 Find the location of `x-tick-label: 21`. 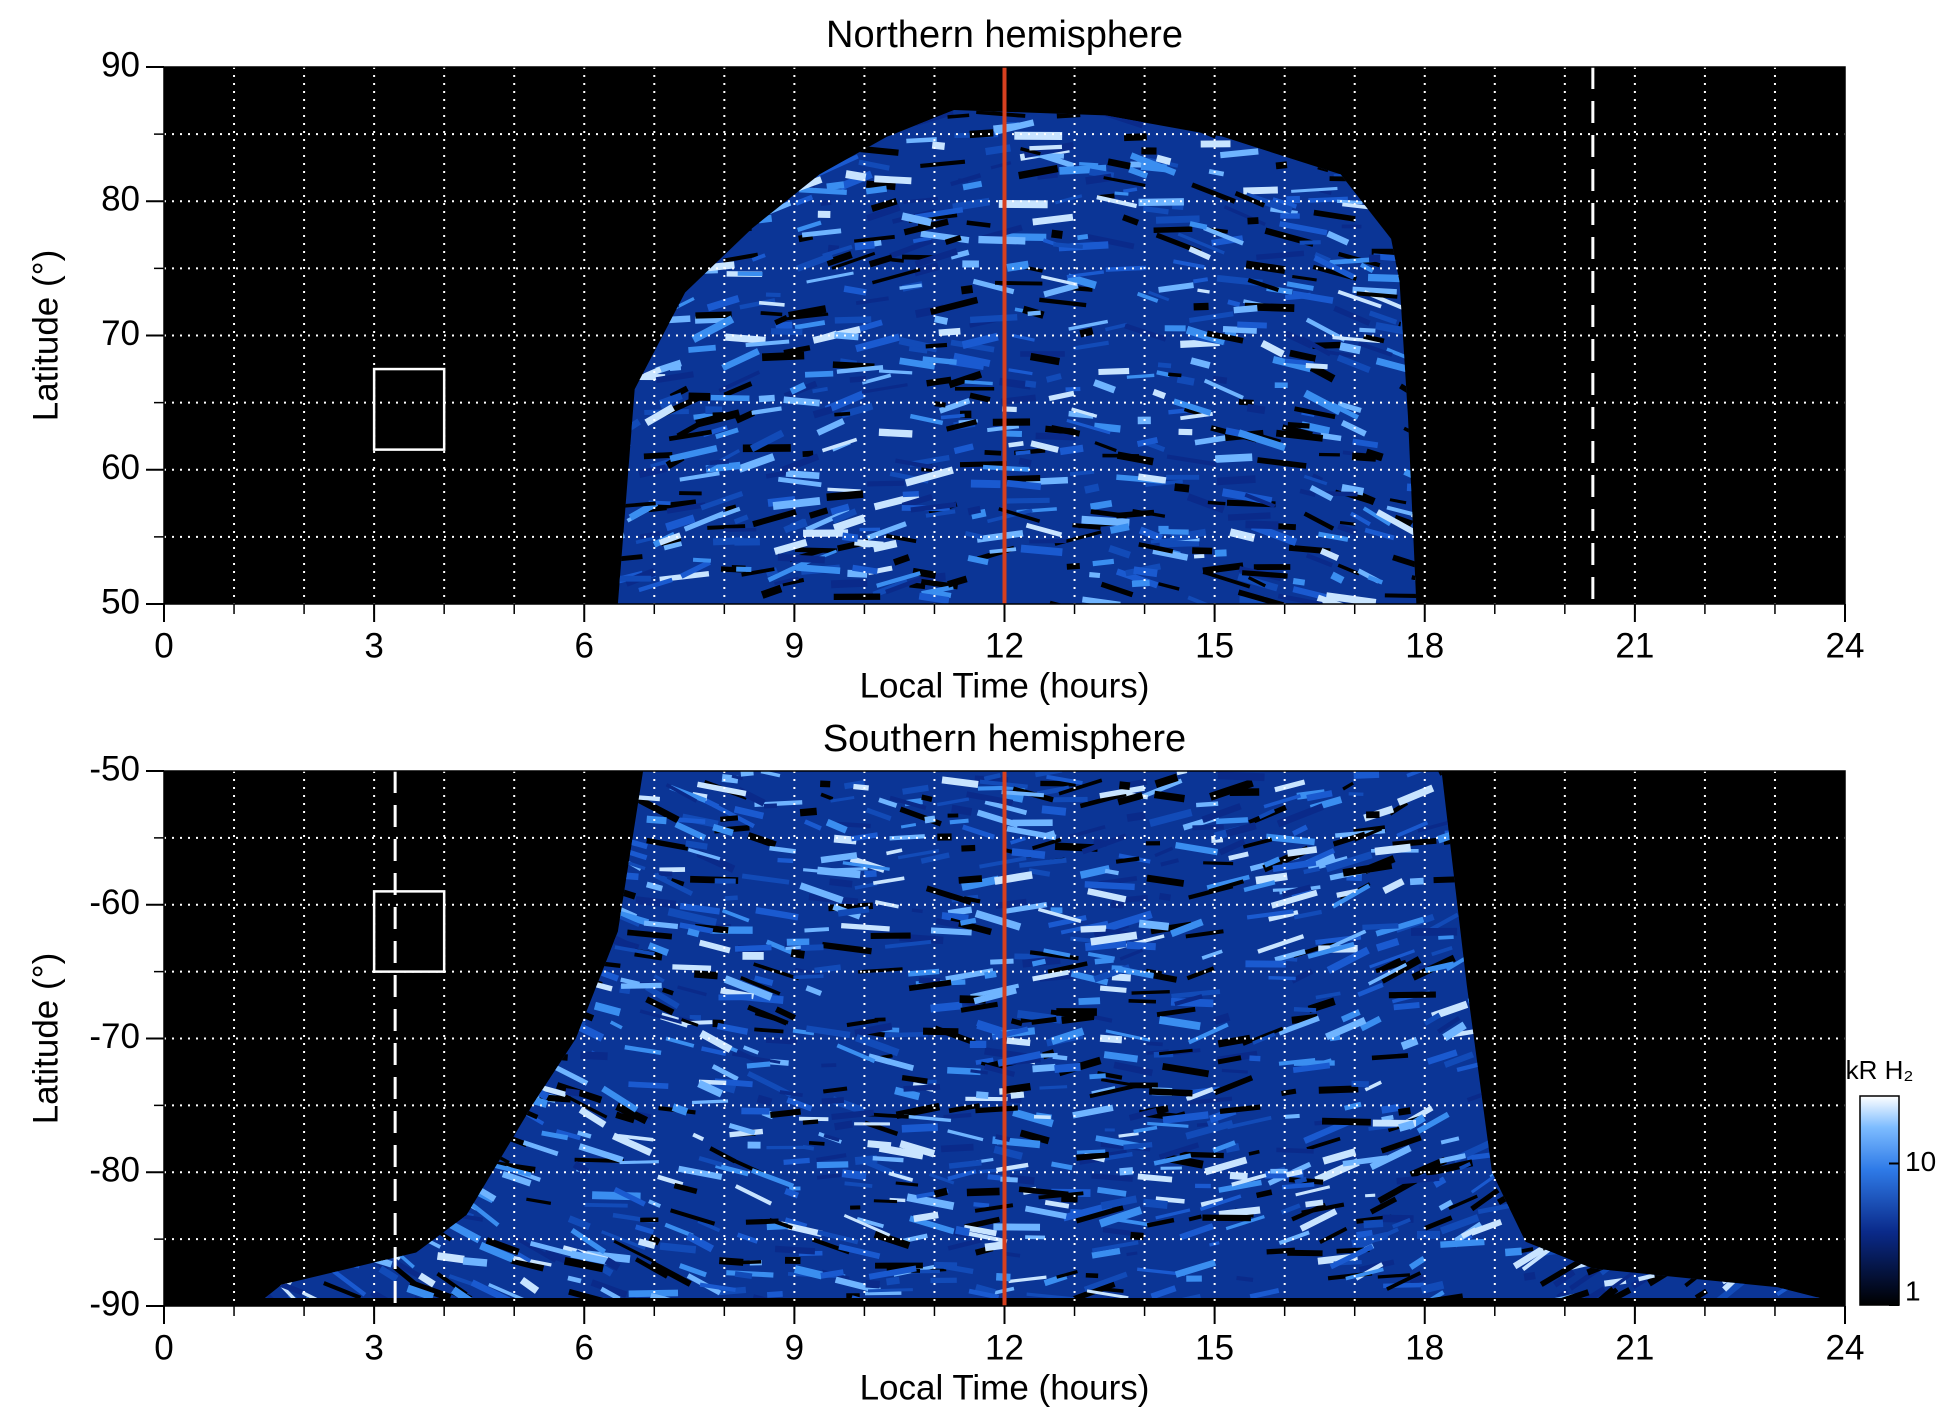

x-tick-label: 21 is located at coordinates (1634, 645).